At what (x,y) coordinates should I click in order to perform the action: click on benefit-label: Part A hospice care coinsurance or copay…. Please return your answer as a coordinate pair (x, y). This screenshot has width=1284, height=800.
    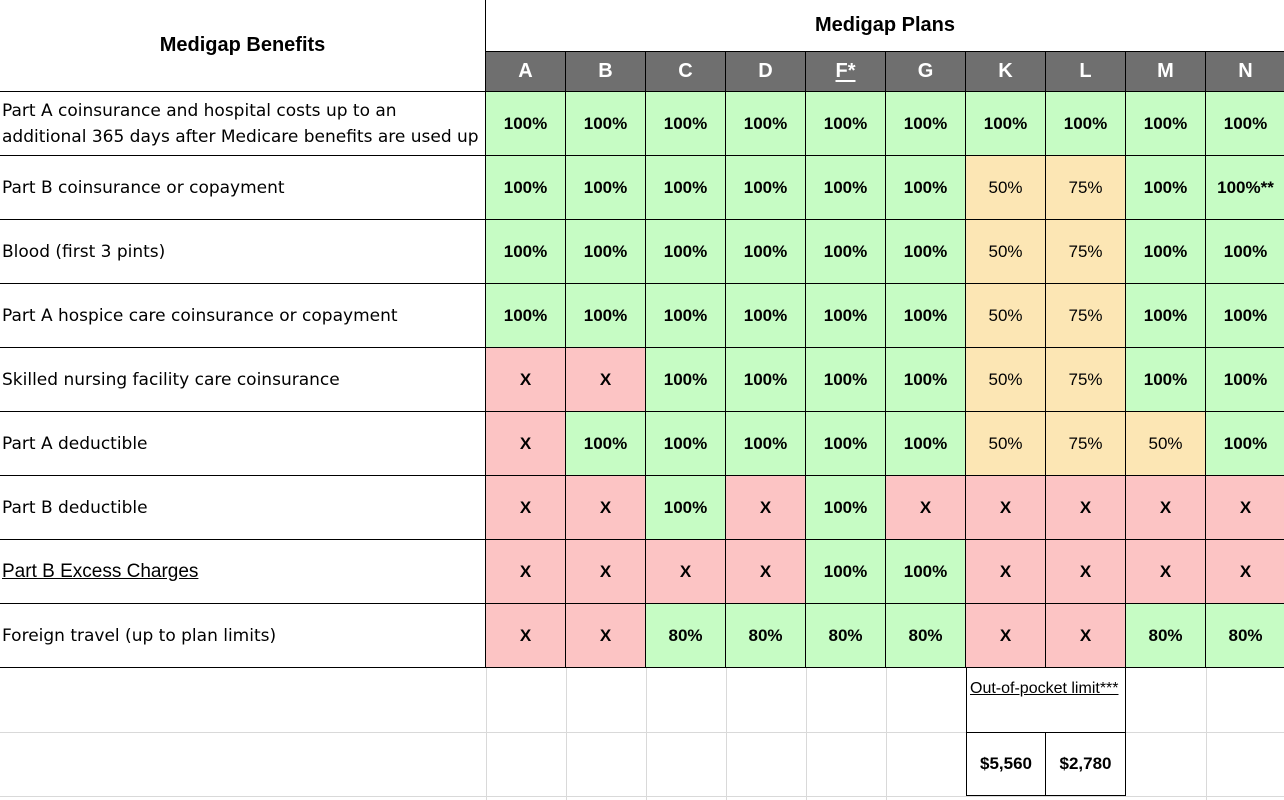
    Looking at the image, I should click on (243, 316).